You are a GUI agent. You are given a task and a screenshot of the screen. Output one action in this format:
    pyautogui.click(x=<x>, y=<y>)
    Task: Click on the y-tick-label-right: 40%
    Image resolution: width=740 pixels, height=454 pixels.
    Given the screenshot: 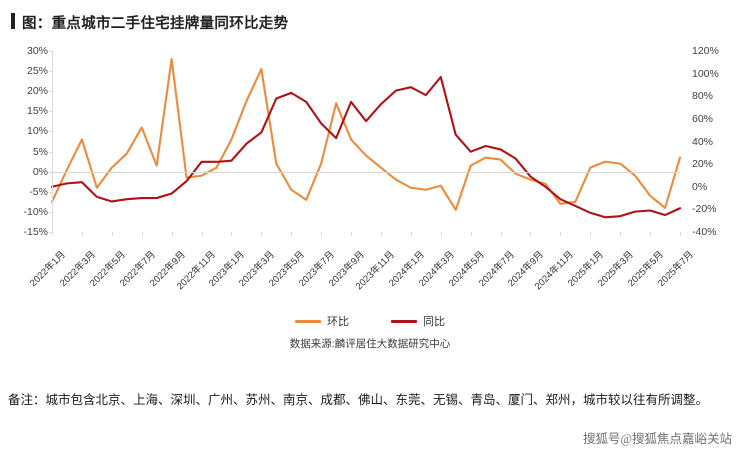 What is the action you would take?
    pyautogui.click(x=703, y=141)
    